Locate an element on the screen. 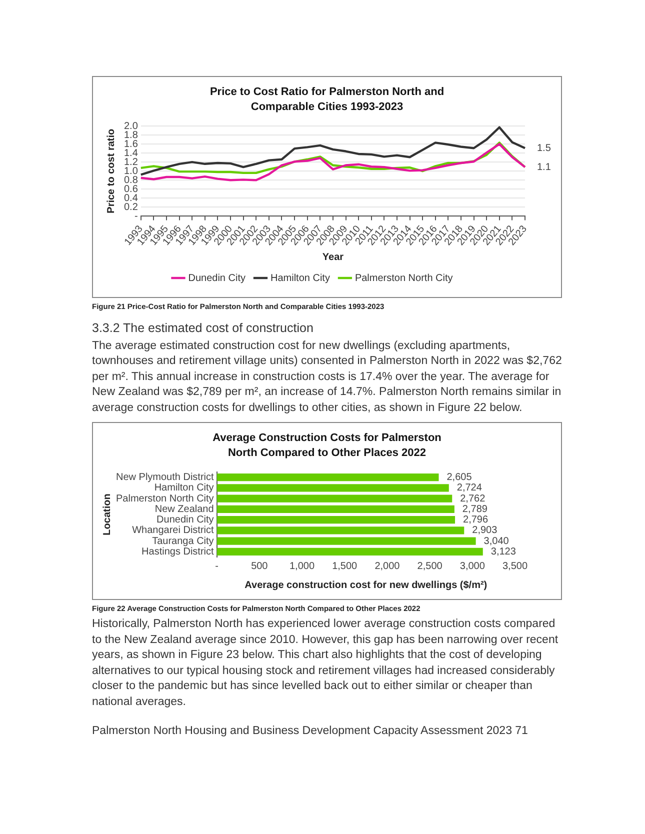  x-tick-label: 2,000 is located at coordinates (387, 566).